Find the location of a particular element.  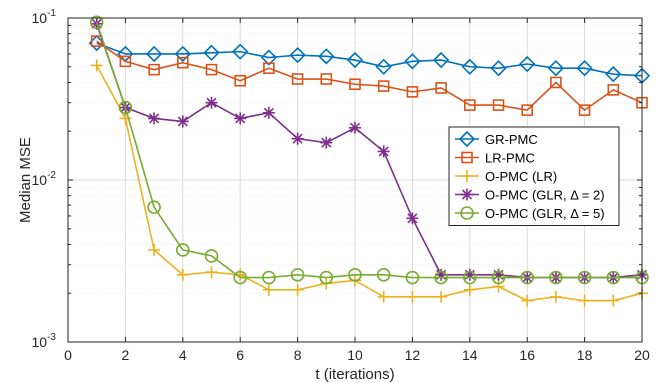

legend-item-o-pmc-lr: O-PMC (LR) is located at coordinates (506, 176).